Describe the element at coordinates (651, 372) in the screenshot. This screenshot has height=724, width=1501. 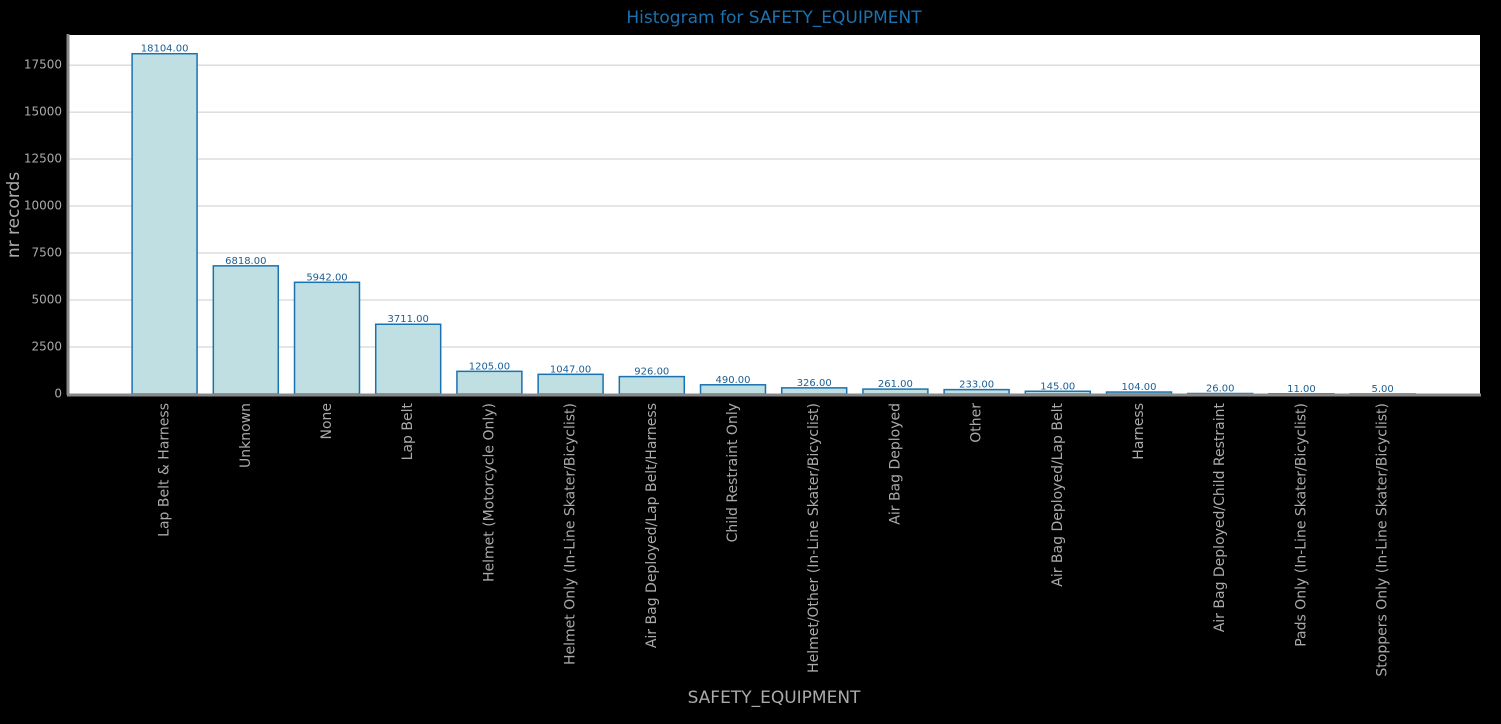
I see `value-label: 926.00` at that location.